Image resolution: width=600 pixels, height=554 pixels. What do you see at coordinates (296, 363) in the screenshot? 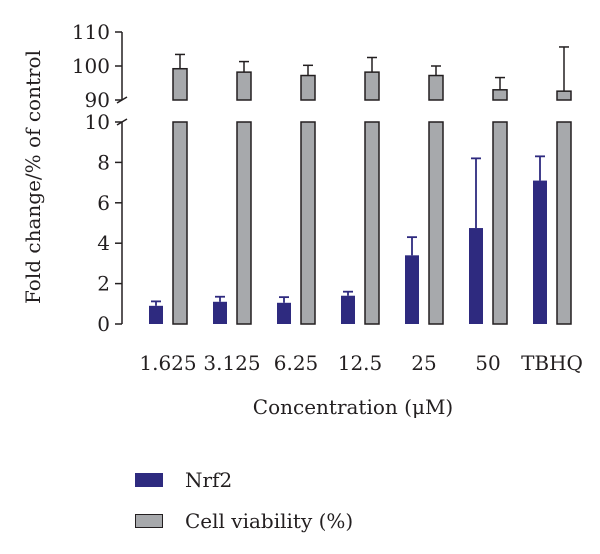
I see `x-tick-label: 6.25` at bounding box center [296, 363].